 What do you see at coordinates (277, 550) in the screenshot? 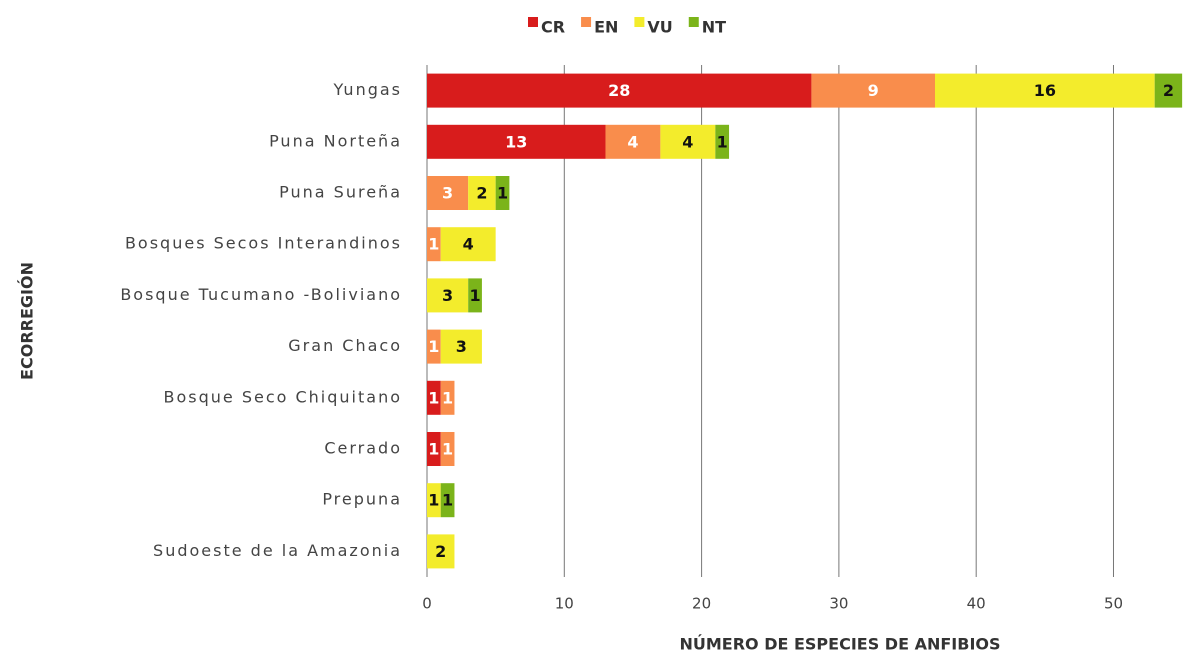
I see `y-tick-label: Sudoeste de la Amazonia` at bounding box center [277, 550].